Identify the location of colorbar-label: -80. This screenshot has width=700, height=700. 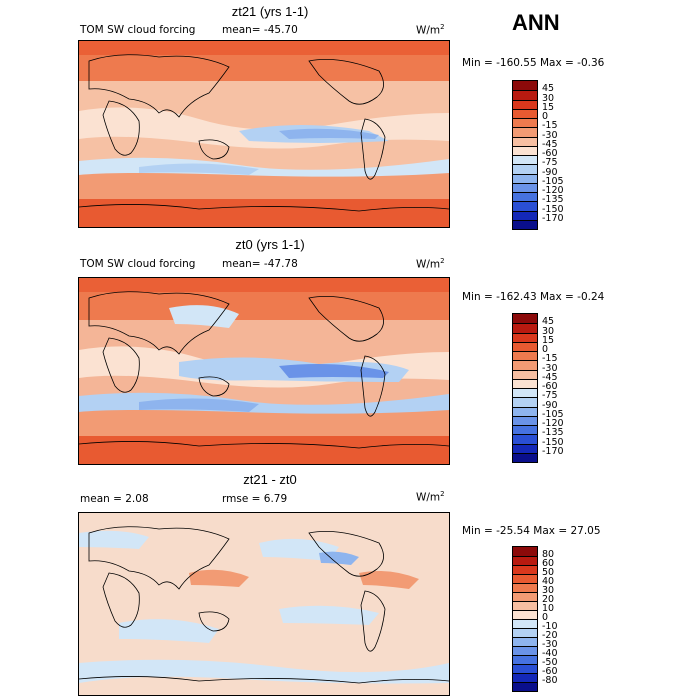
(550, 680).